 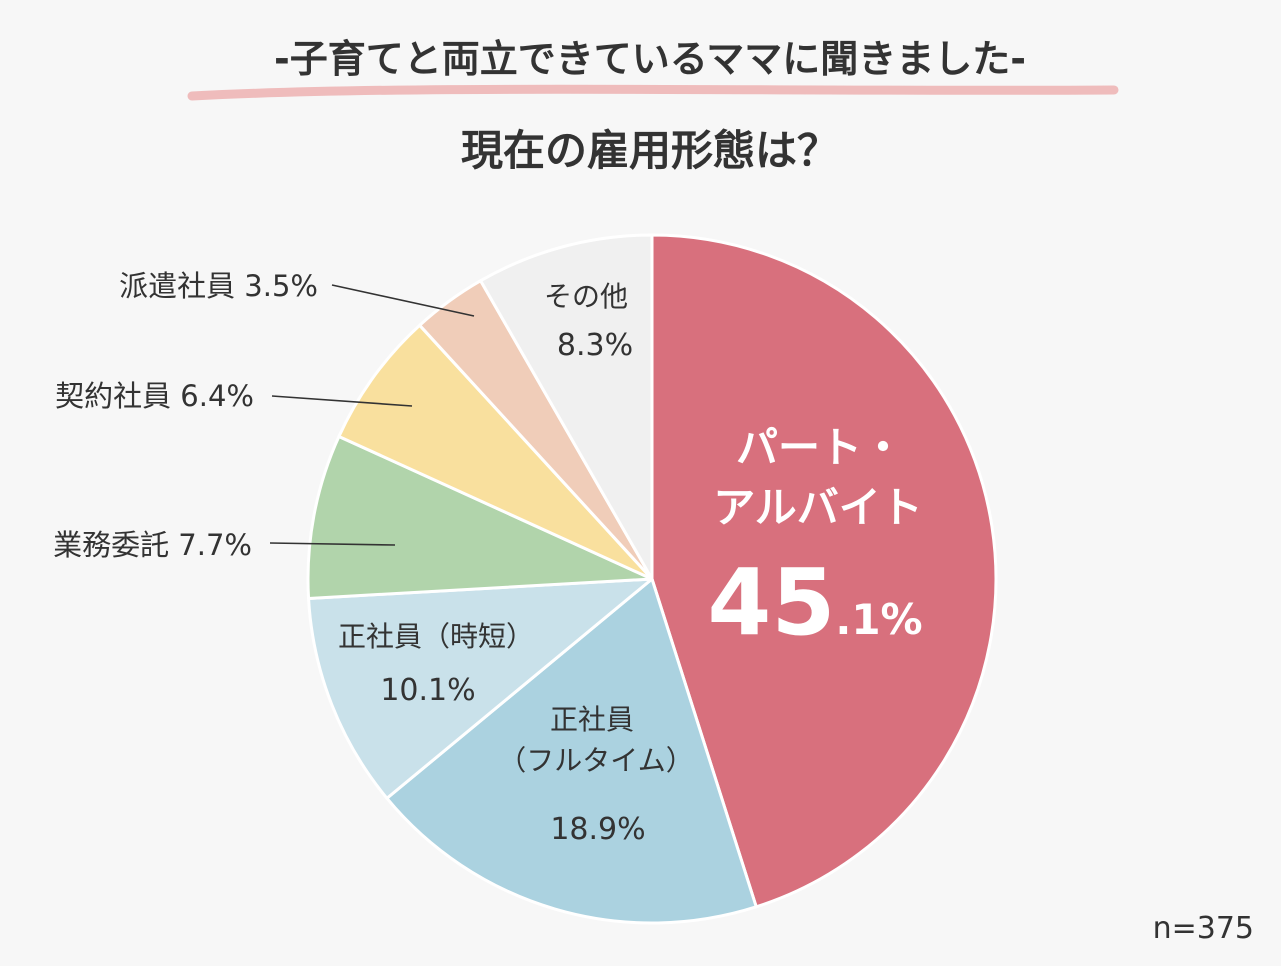 I want to click on value-sonota: 8.3%, so click(x=595, y=345).